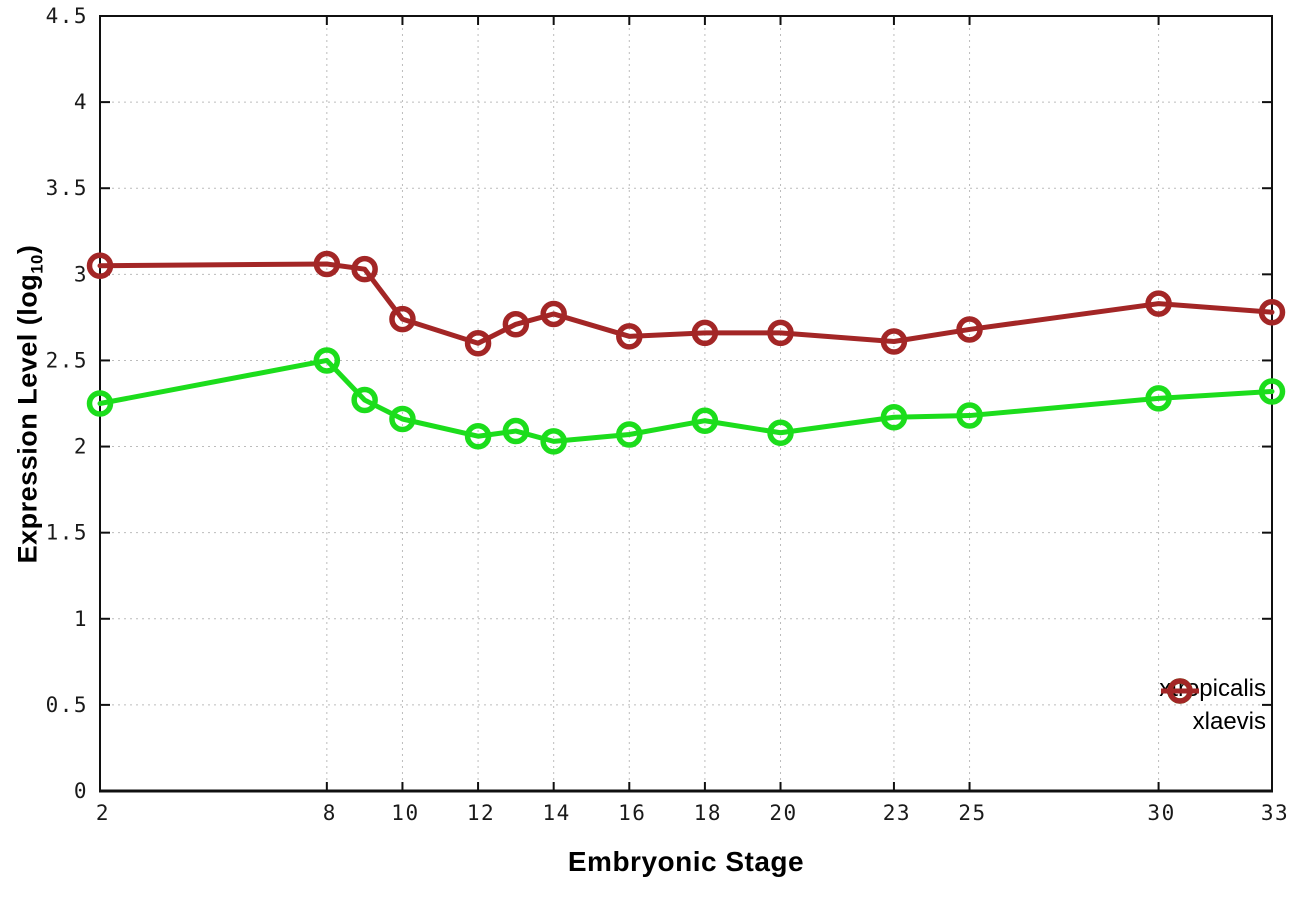 The image size is (1296, 907). I want to click on x-tick-label-18: 18, so click(708, 813).